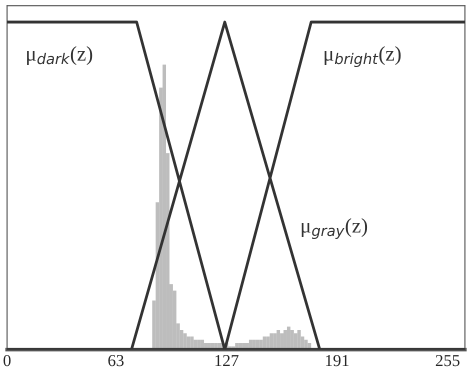  Describe the element at coordinates (227, 360) in the screenshot. I see `x-tick-label: 127` at that location.